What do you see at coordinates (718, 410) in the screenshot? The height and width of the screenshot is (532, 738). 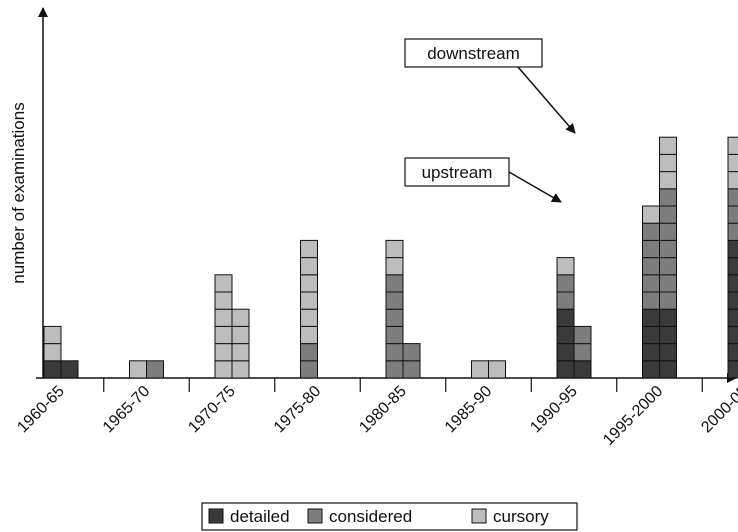 I see `x-tick-label: 2000-05` at bounding box center [718, 410].